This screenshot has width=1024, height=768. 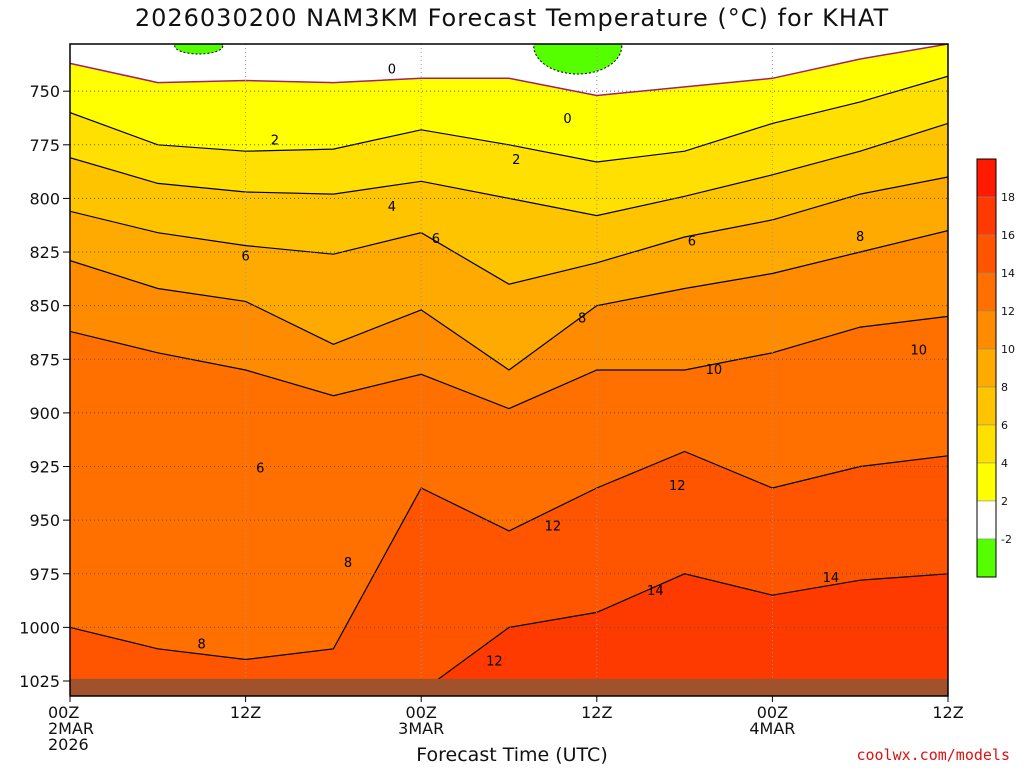 What do you see at coordinates (1008, 197) in the screenshot?
I see `colorbar-label-0: 18` at bounding box center [1008, 197].